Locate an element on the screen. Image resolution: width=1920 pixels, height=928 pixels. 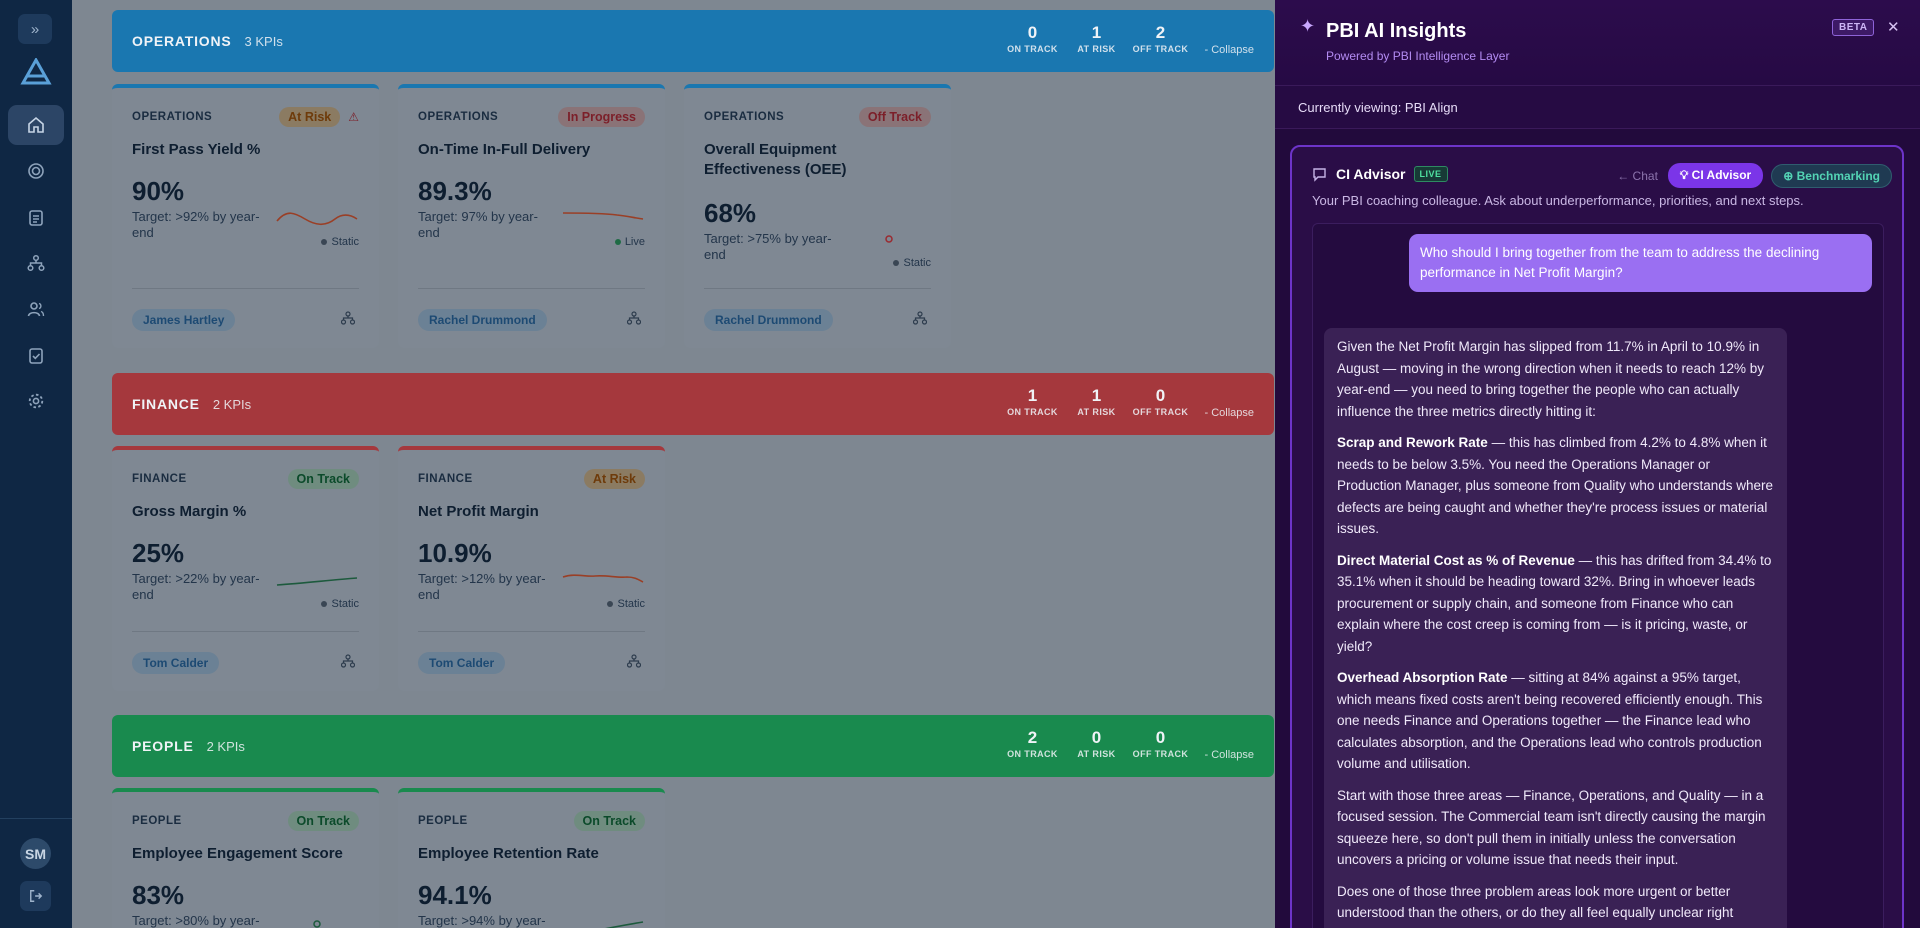
tab-chat: ← Chat is located at coordinates (1637, 175).